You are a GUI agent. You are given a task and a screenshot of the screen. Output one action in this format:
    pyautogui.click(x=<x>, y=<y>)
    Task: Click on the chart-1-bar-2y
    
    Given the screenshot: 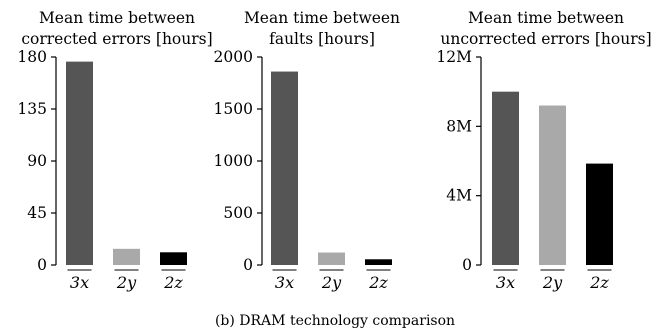 What is the action you would take?
    pyautogui.click(x=126, y=256)
    